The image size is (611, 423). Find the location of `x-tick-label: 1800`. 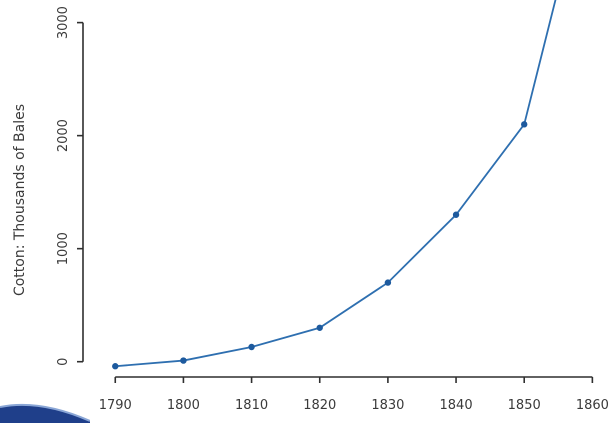

x-tick-label: 1800 is located at coordinates (183, 405).